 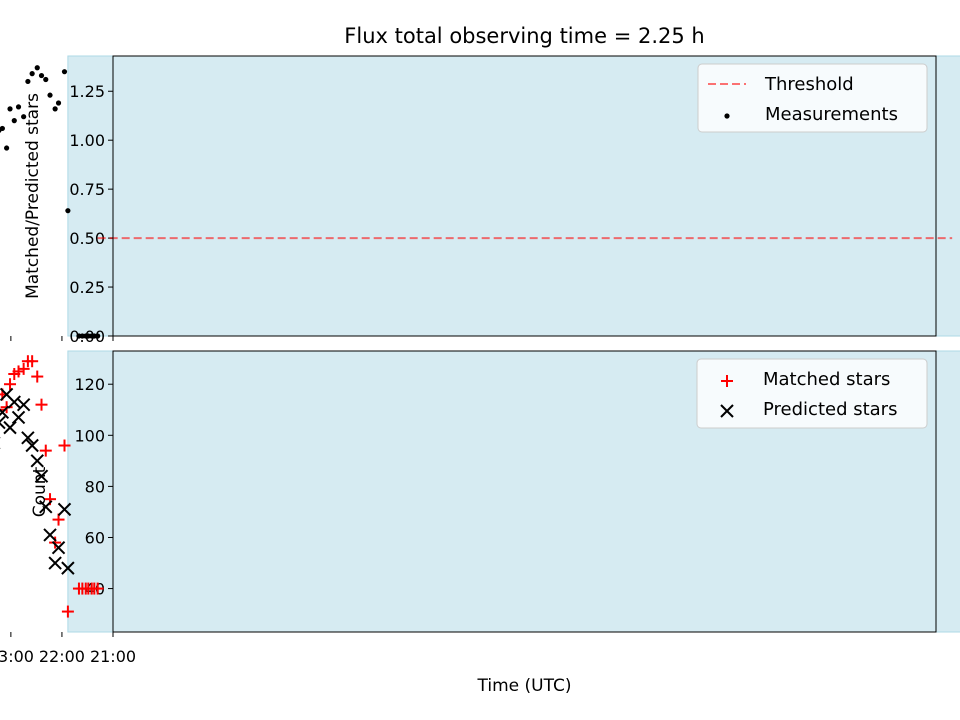 What do you see at coordinates (87, 91) in the screenshot?
I see `top-y-tick-label: 1.25` at bounding box center [87, 91].